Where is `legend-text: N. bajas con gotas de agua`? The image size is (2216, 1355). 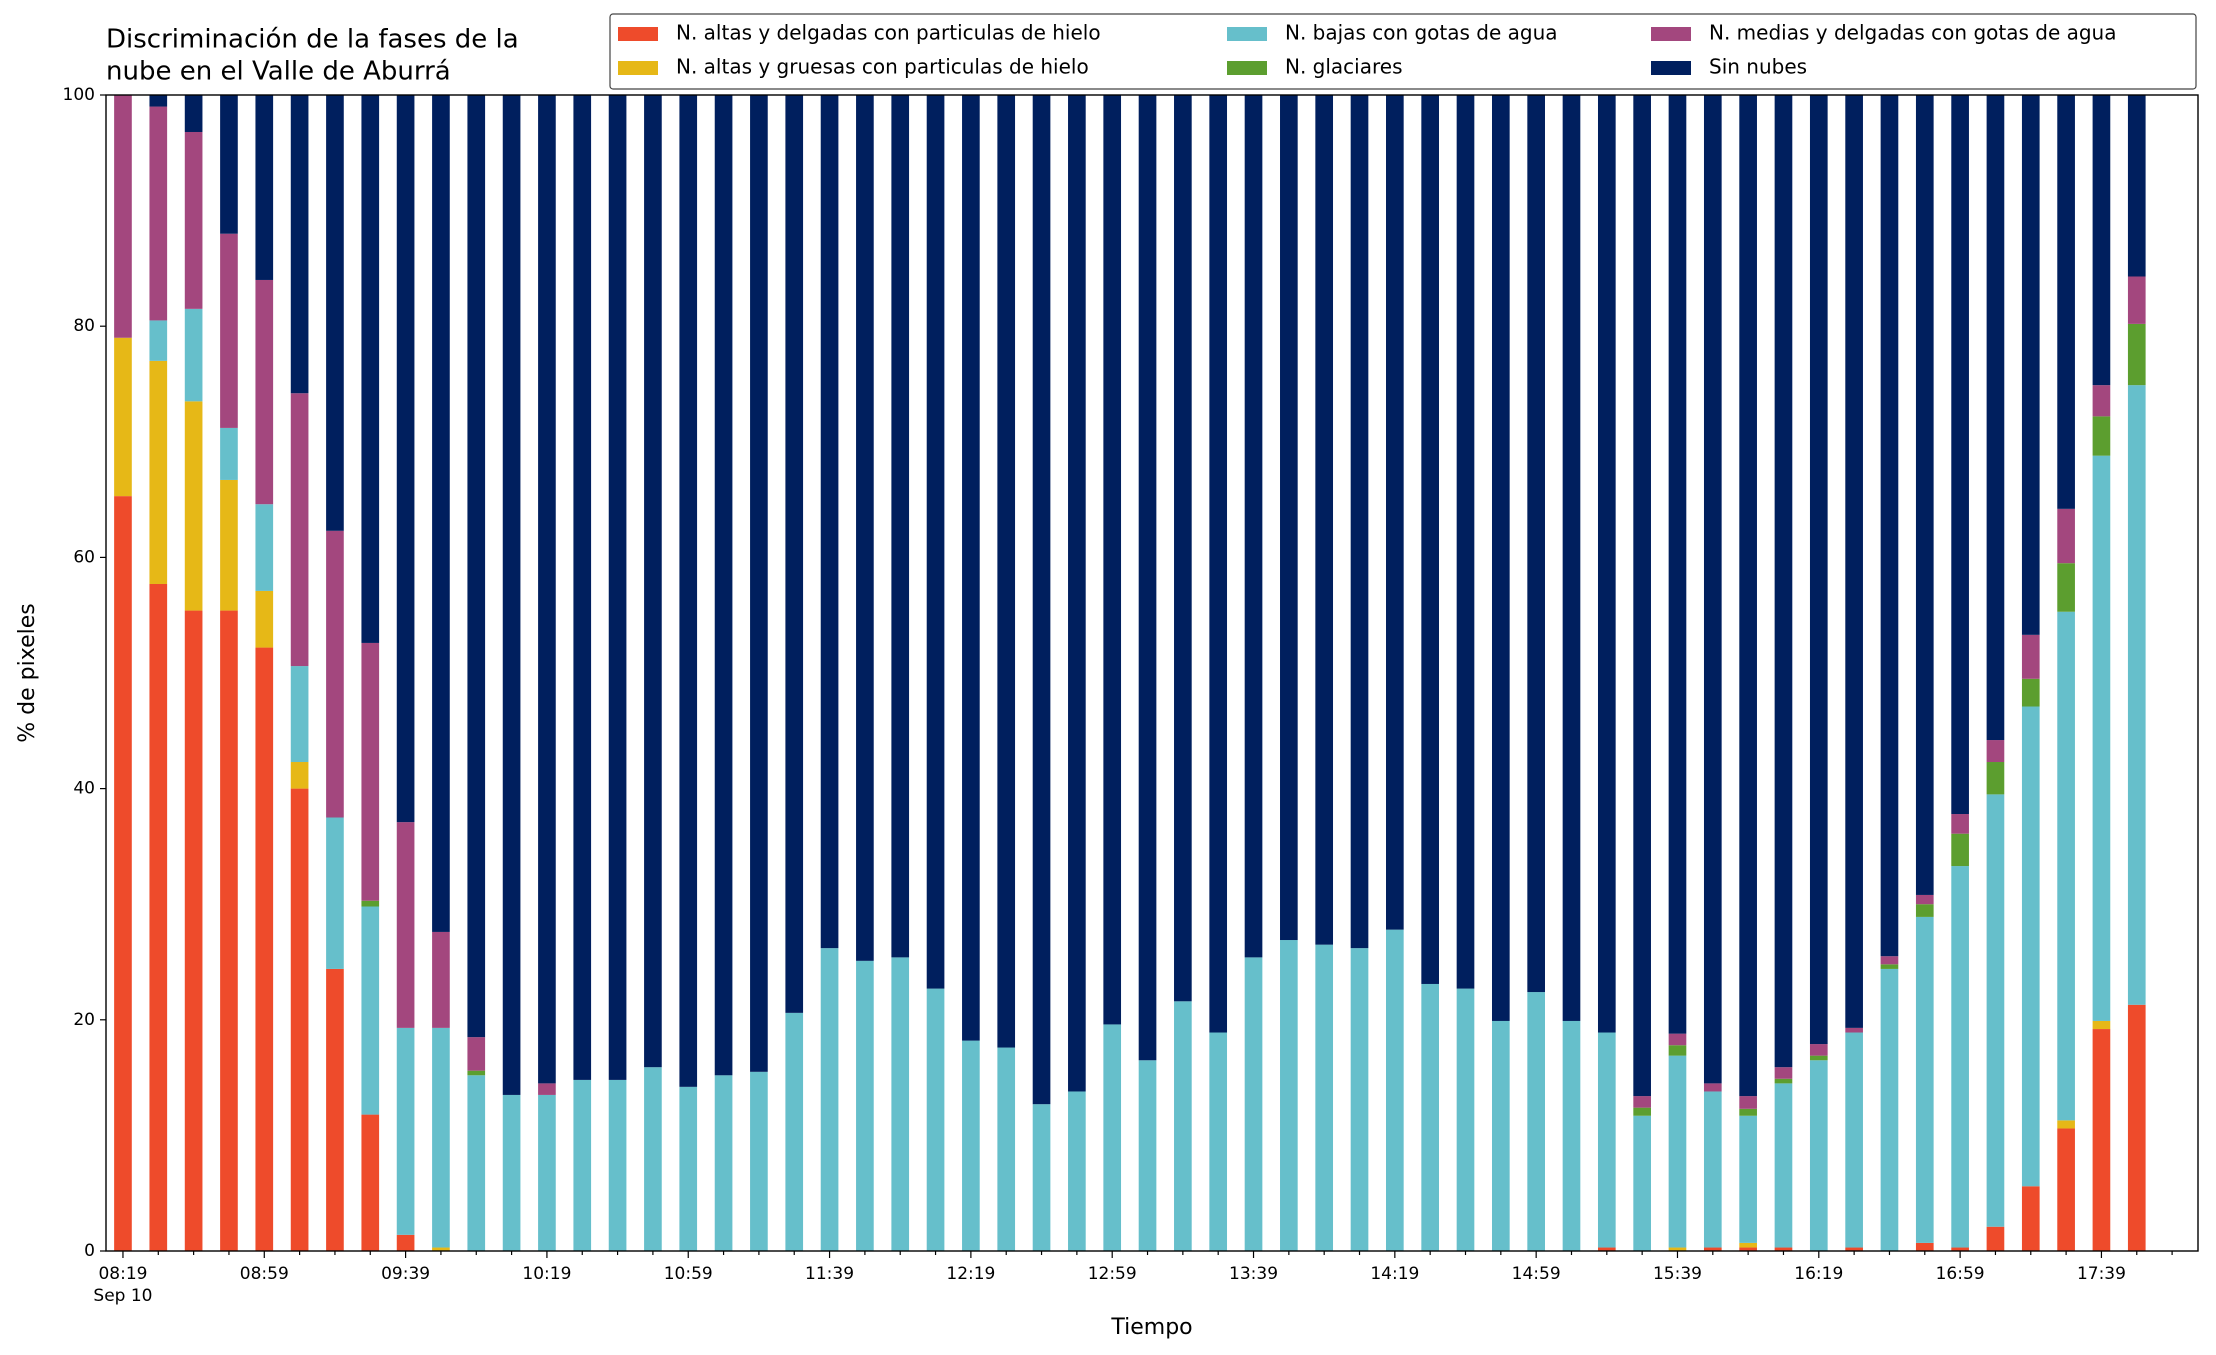 legend-text: N. bajas con gotas de agua is located at coordinates (1421, 33).